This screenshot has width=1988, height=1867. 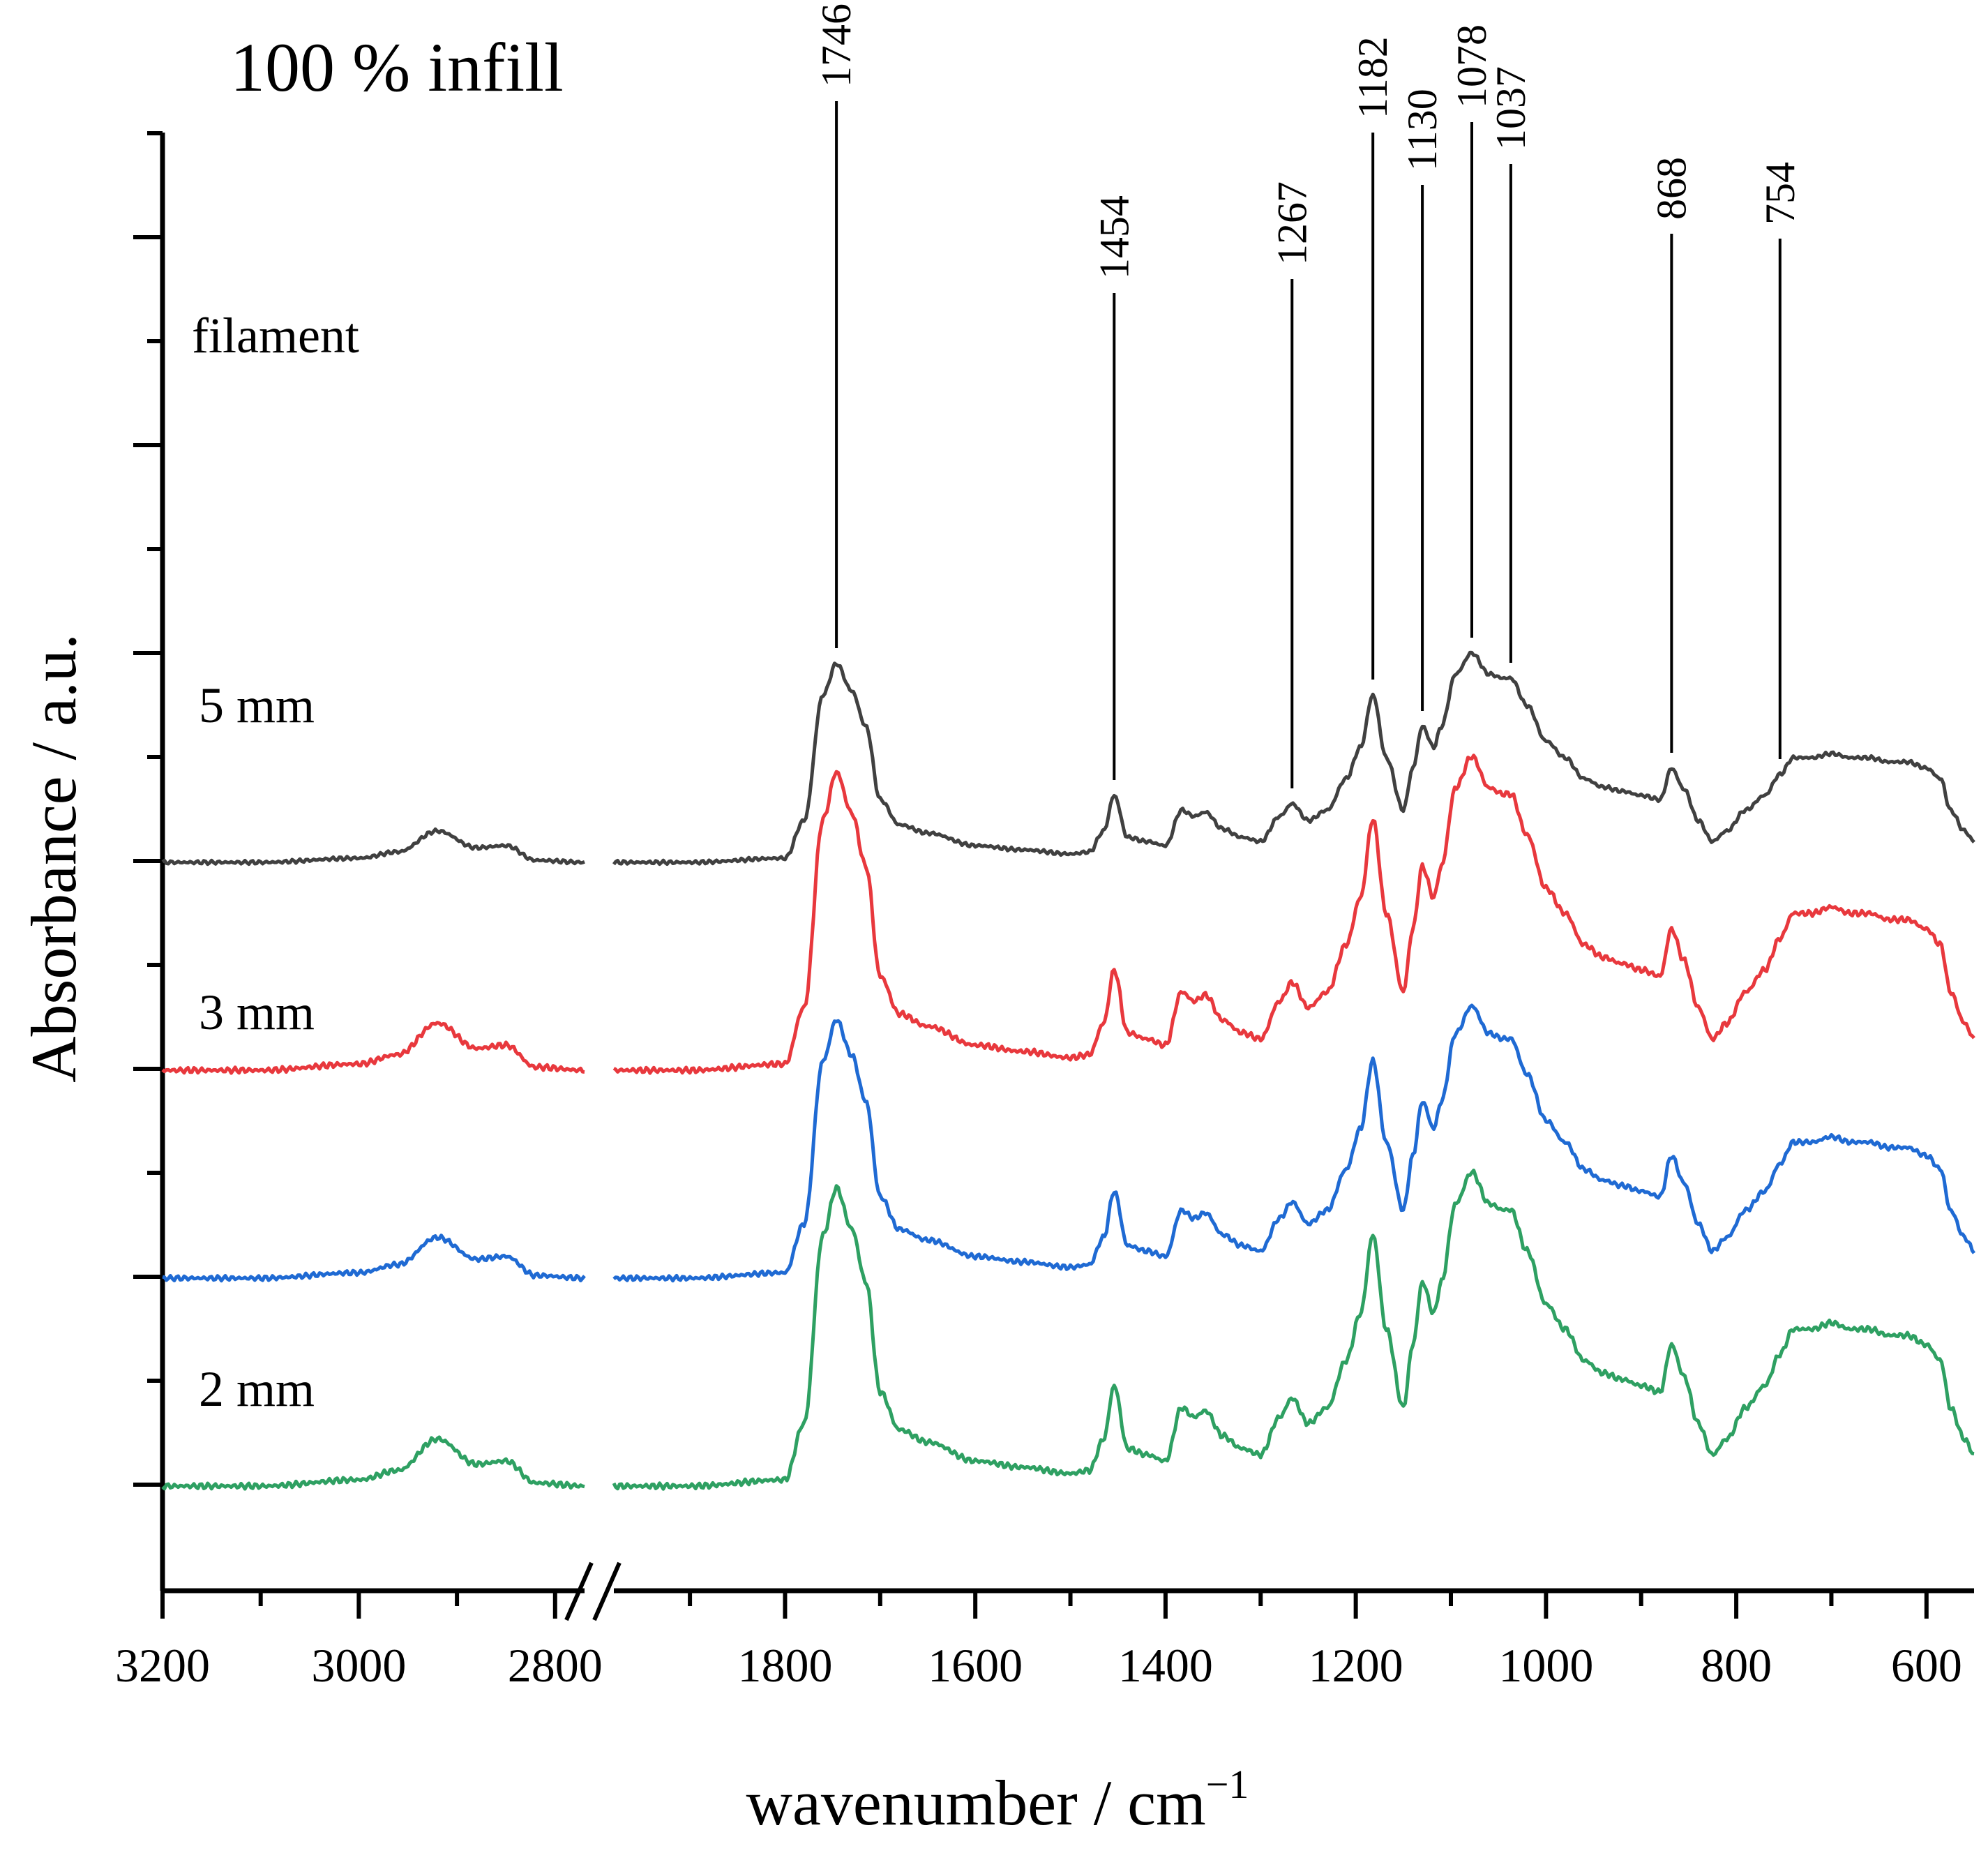 I want to click on x-tick-label: 3200, so click(x=162, y=1665).